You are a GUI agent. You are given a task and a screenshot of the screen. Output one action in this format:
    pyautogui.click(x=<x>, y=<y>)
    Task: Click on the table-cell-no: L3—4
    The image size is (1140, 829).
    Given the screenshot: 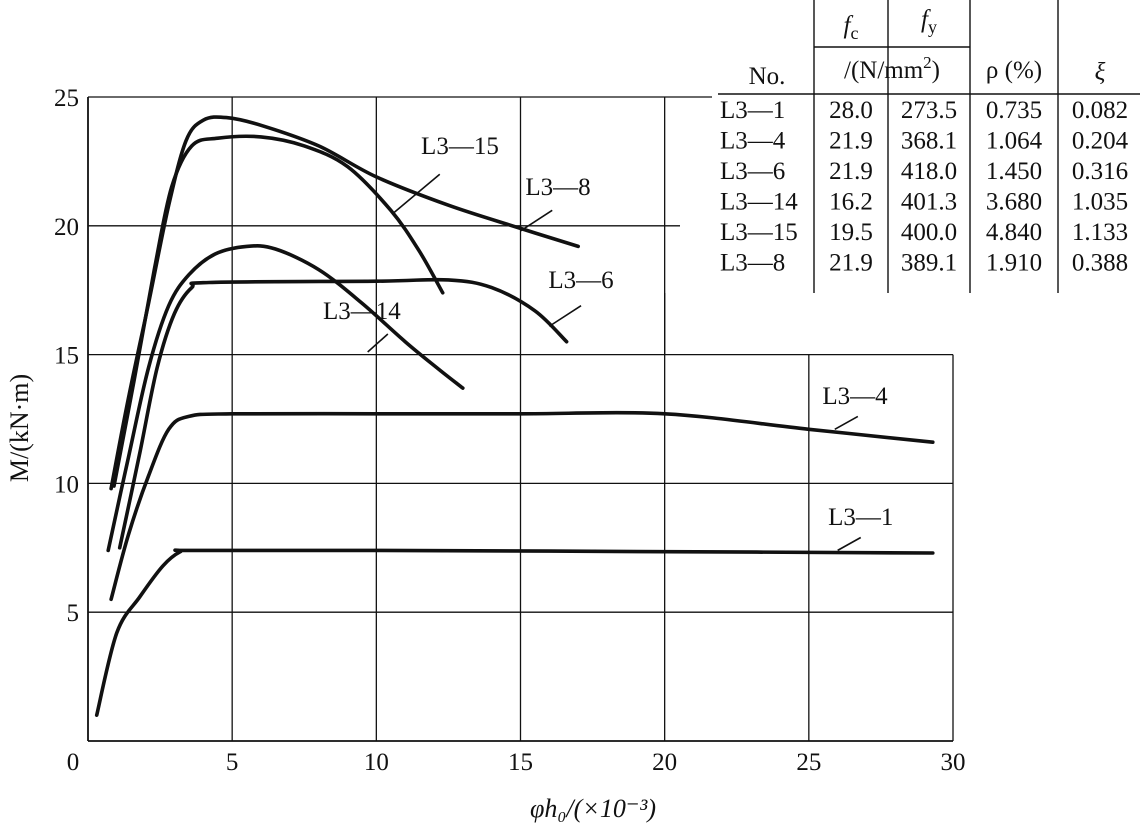 What is the action you would take?
    pyautogui.click(x=753, y=141)
    